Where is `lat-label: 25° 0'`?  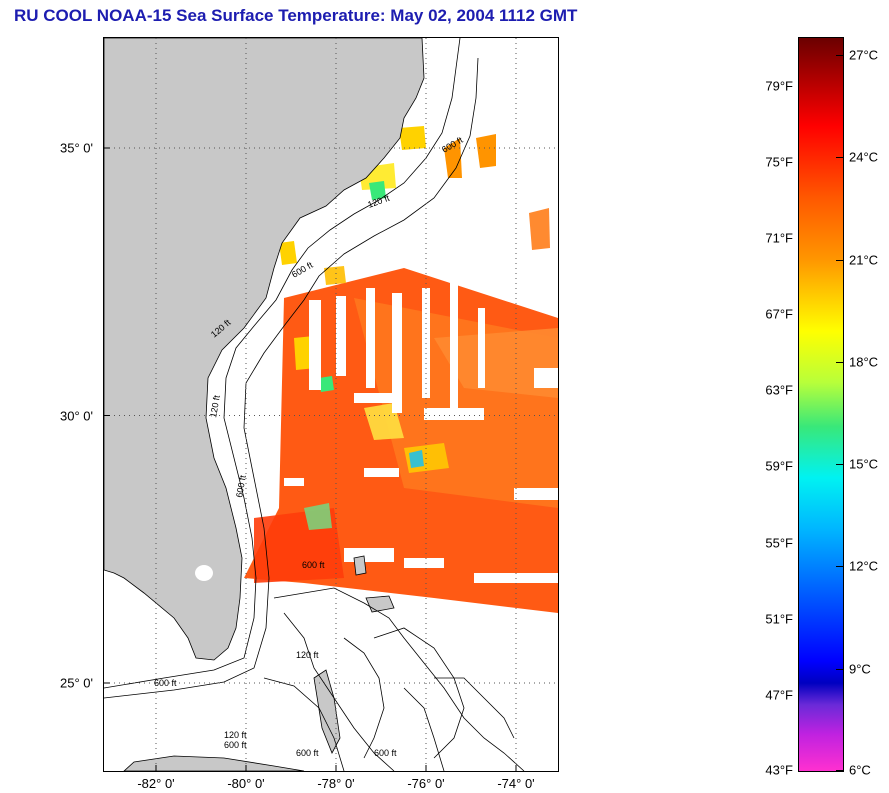
lat-label: 25° 0' is located at coordinates (76, 683).